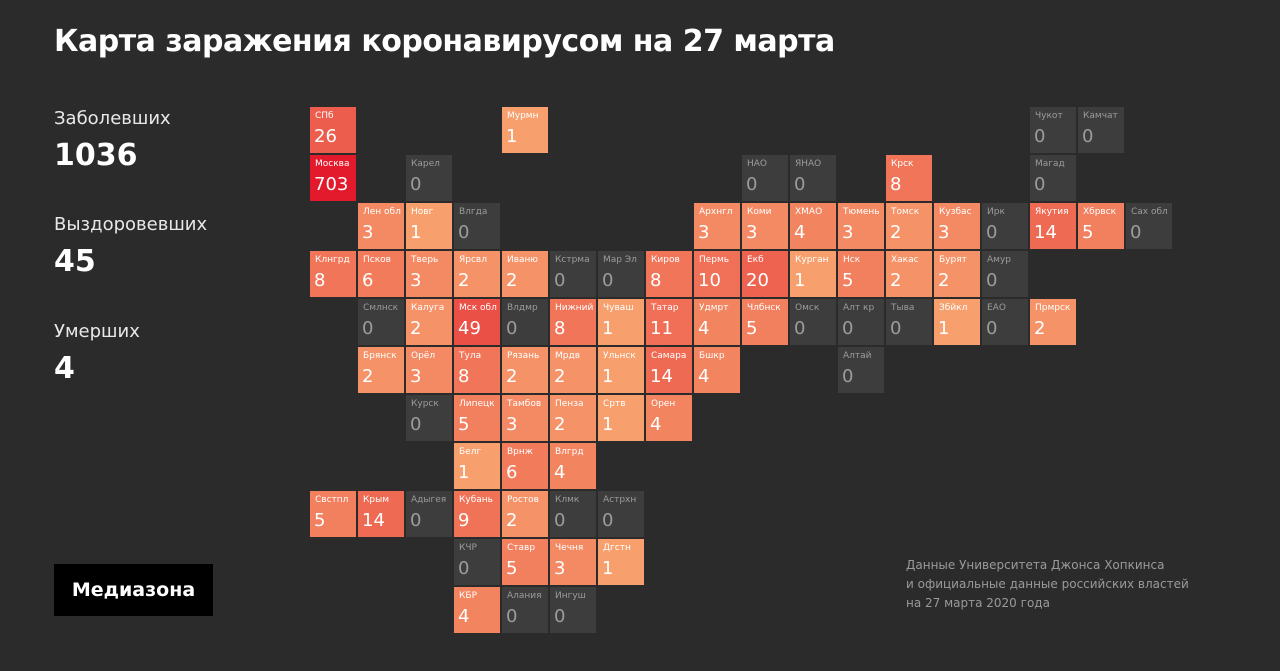 The width and height of the screenshot is (1280, 671). I want to click on region-tile: Члбнск 5, so click(765, 322).